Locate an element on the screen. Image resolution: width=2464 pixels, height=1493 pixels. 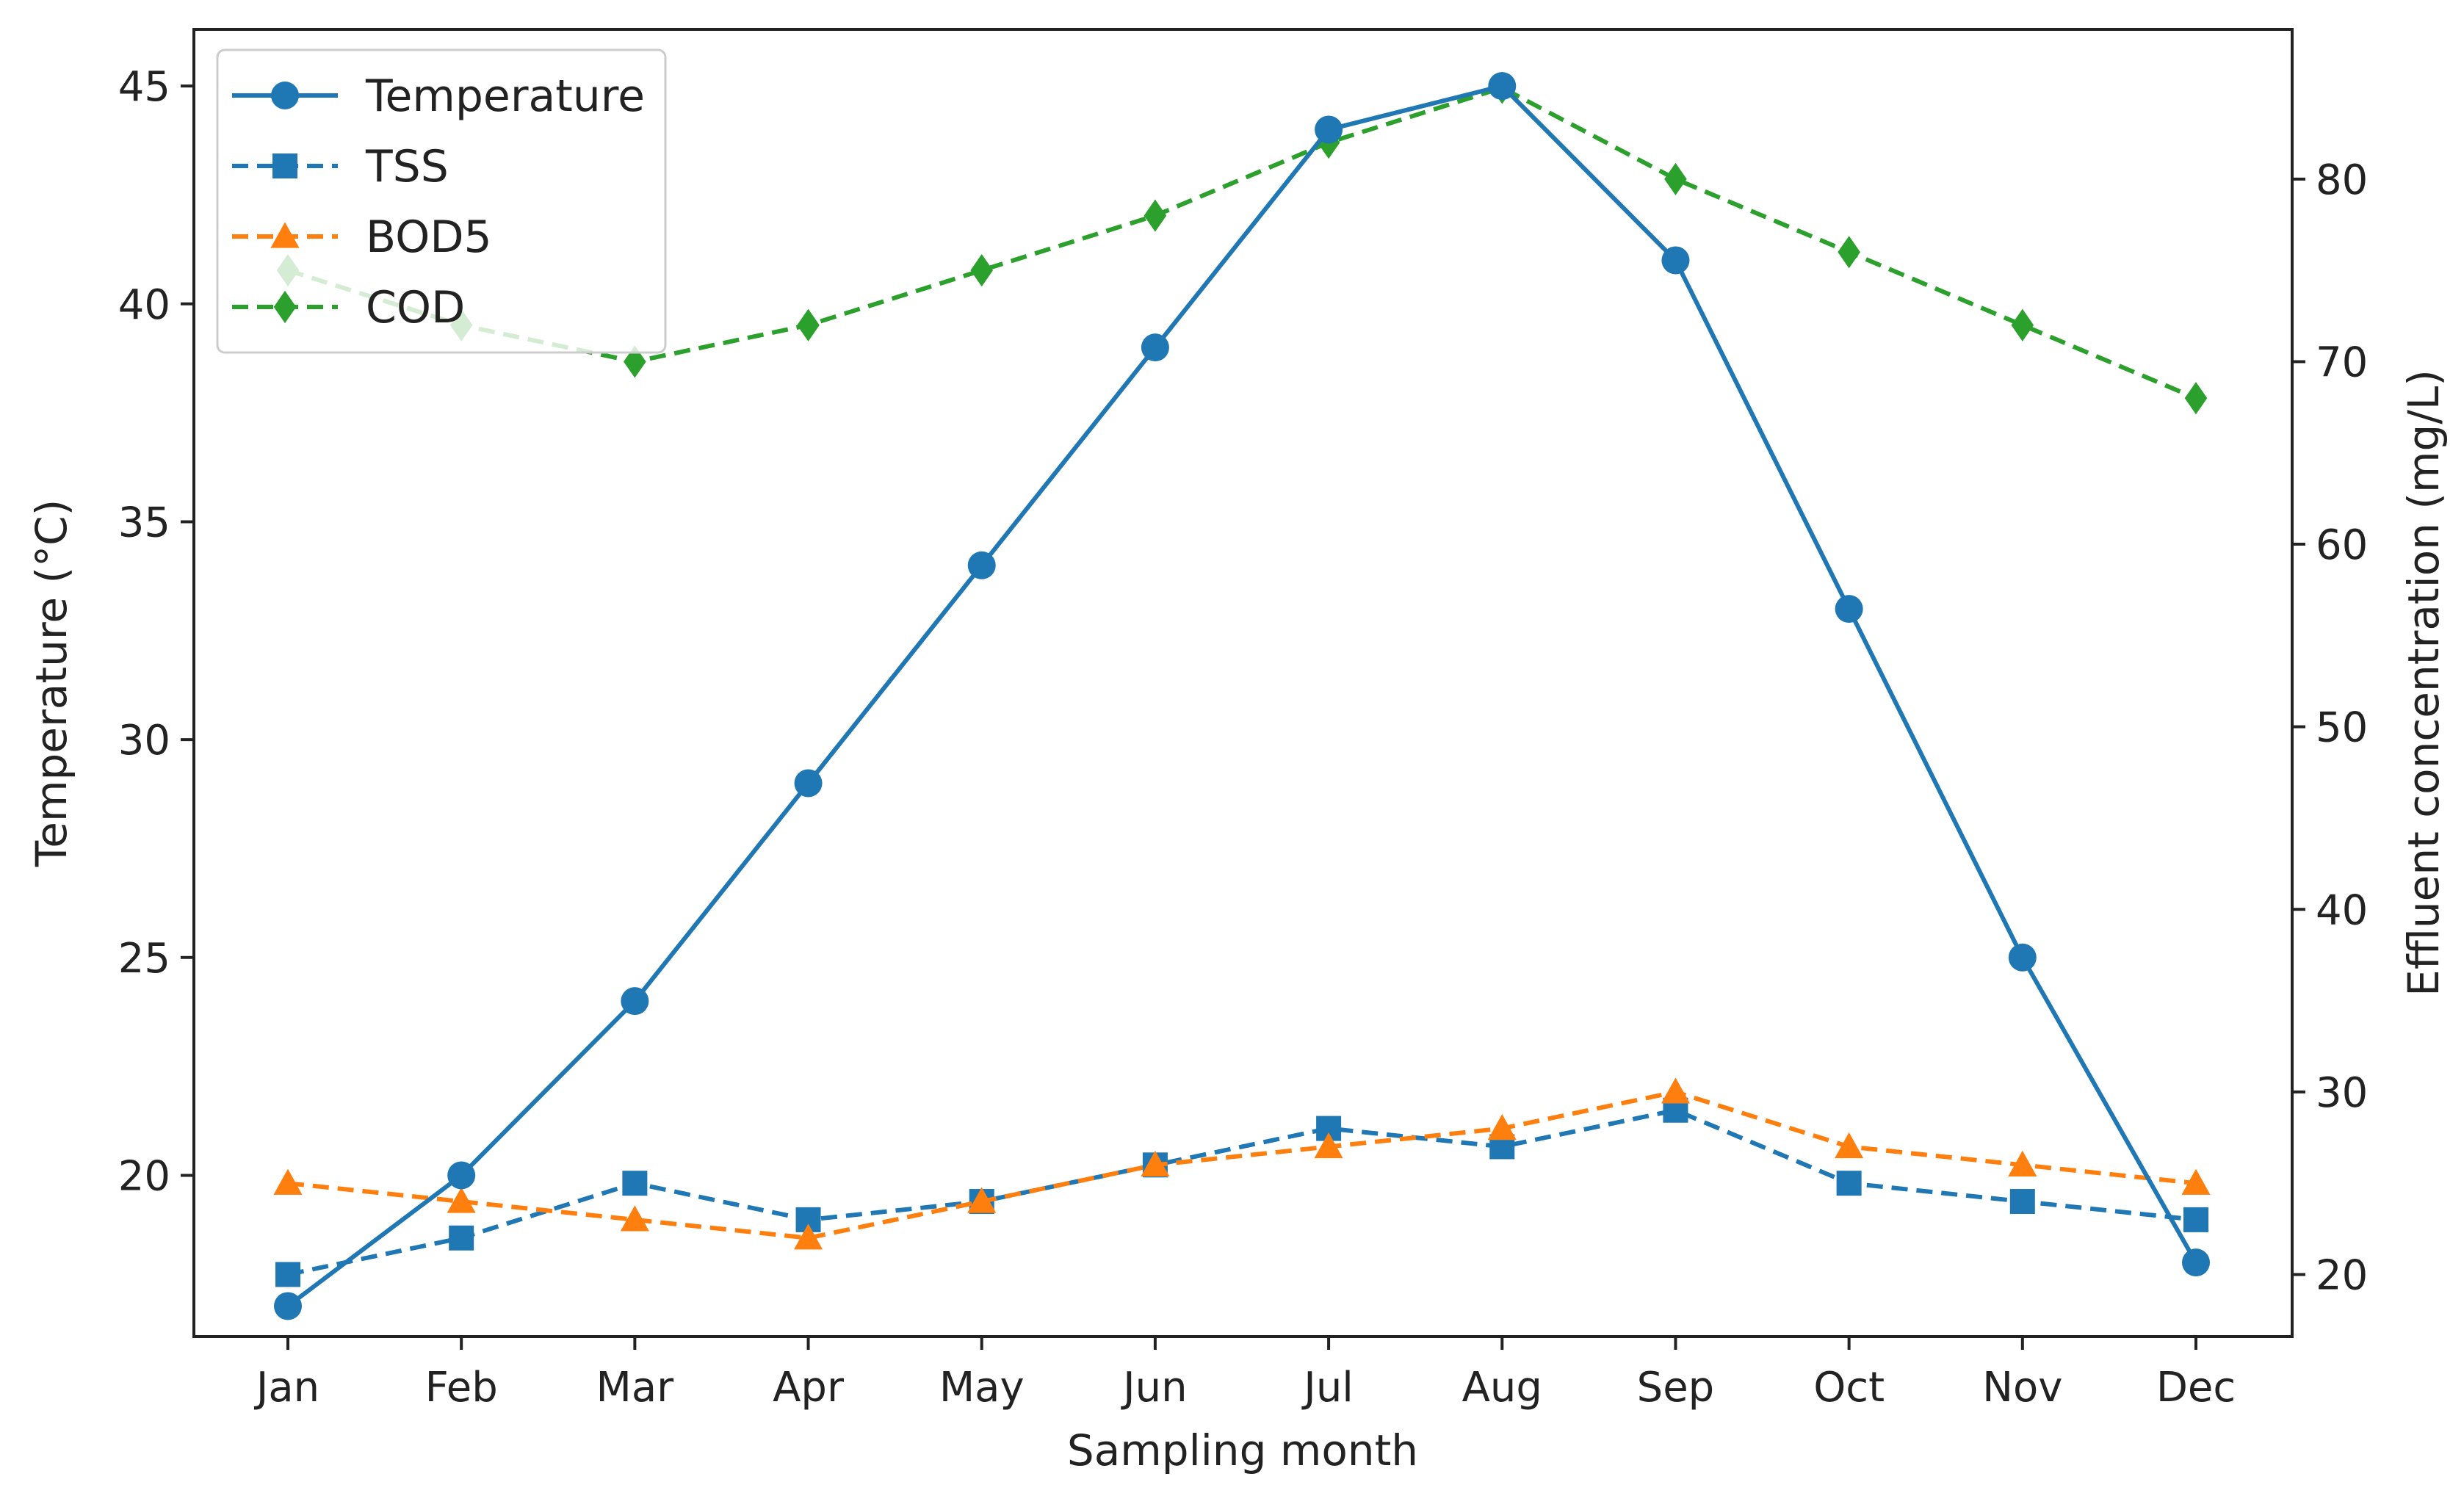
right-tick-label: 70 is located at coordinates (2342, 362).